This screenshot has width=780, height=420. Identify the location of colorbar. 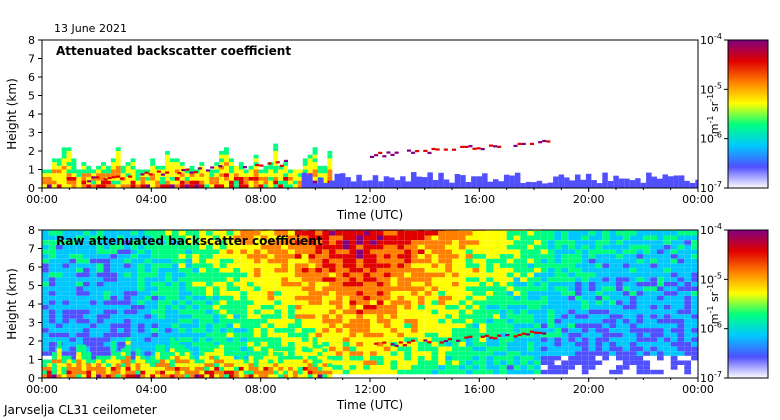
(748, 304).